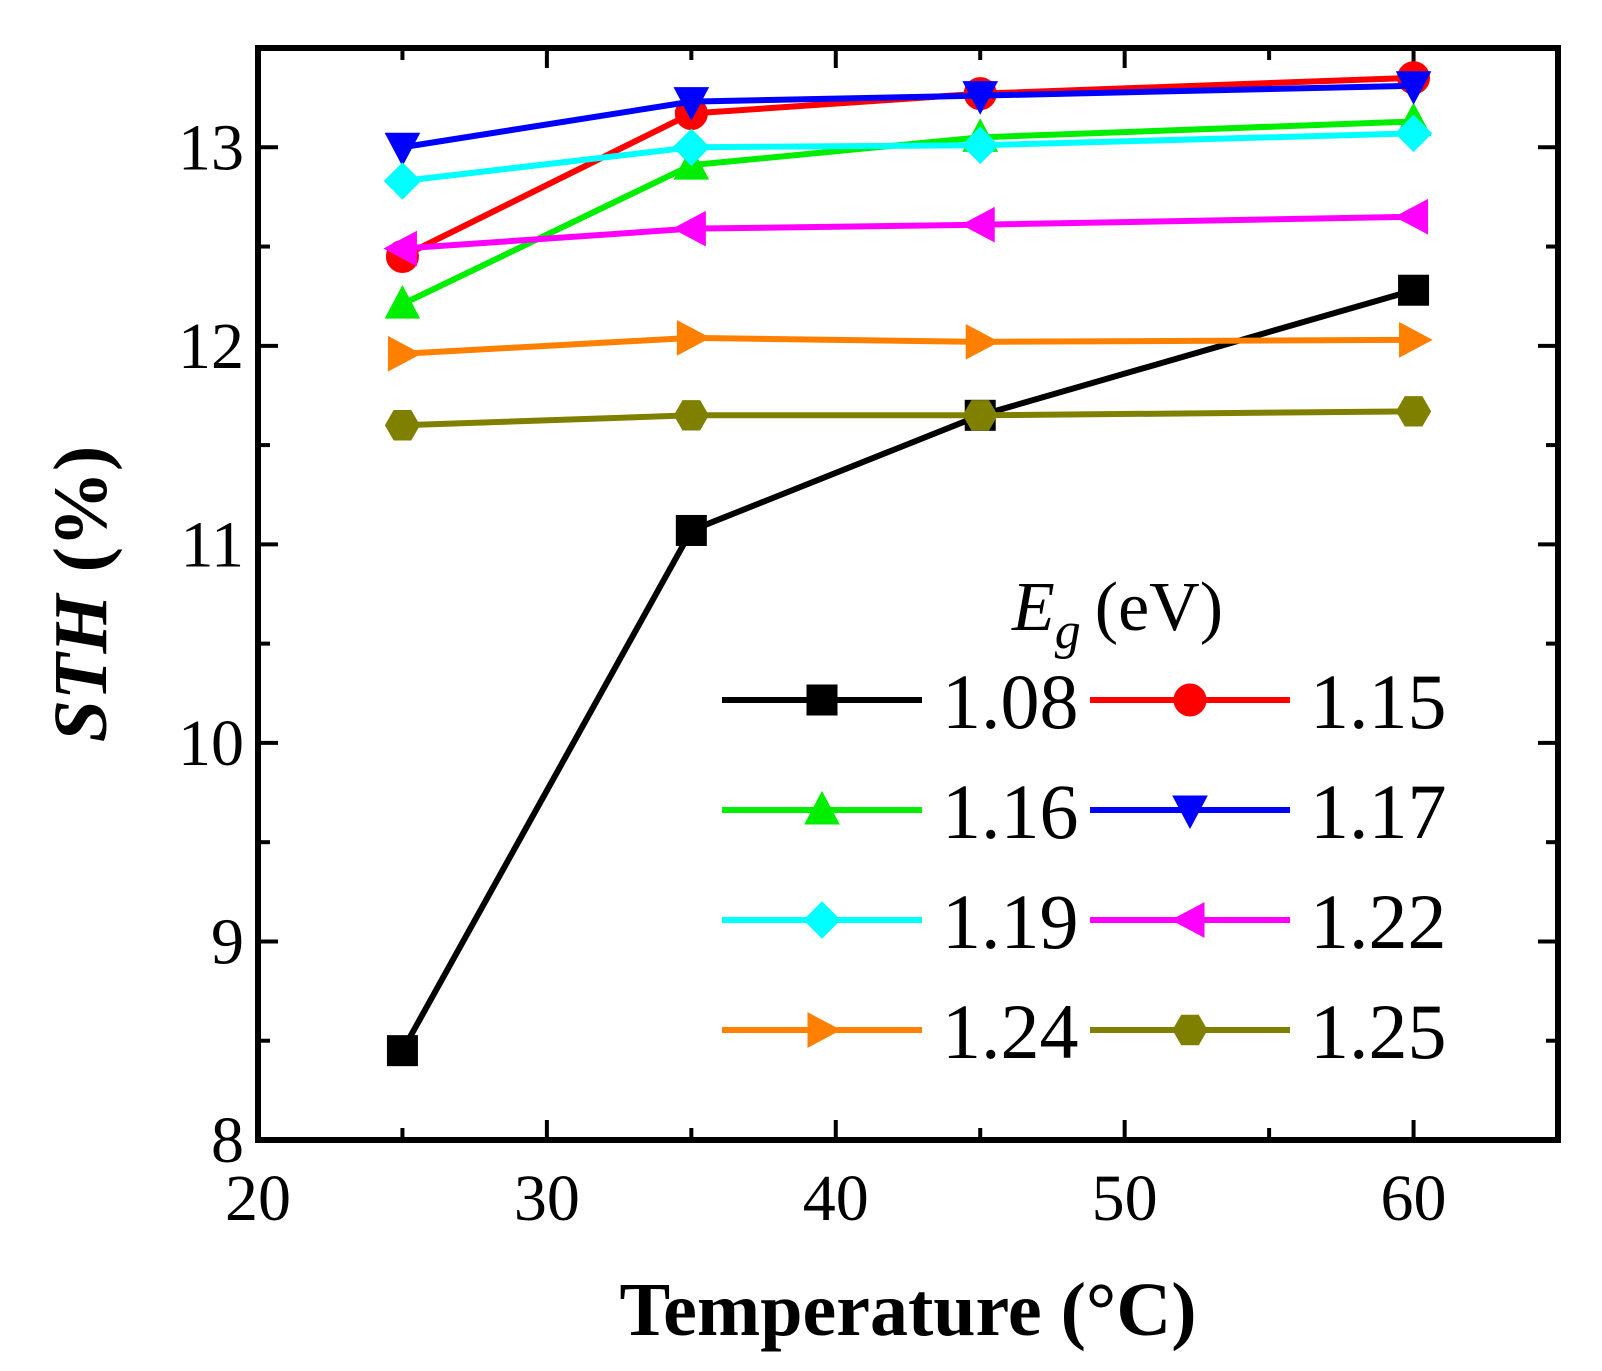 The image size is (1602, 1371). I want to click on legend-label: 1.22, so click(1378, 921).